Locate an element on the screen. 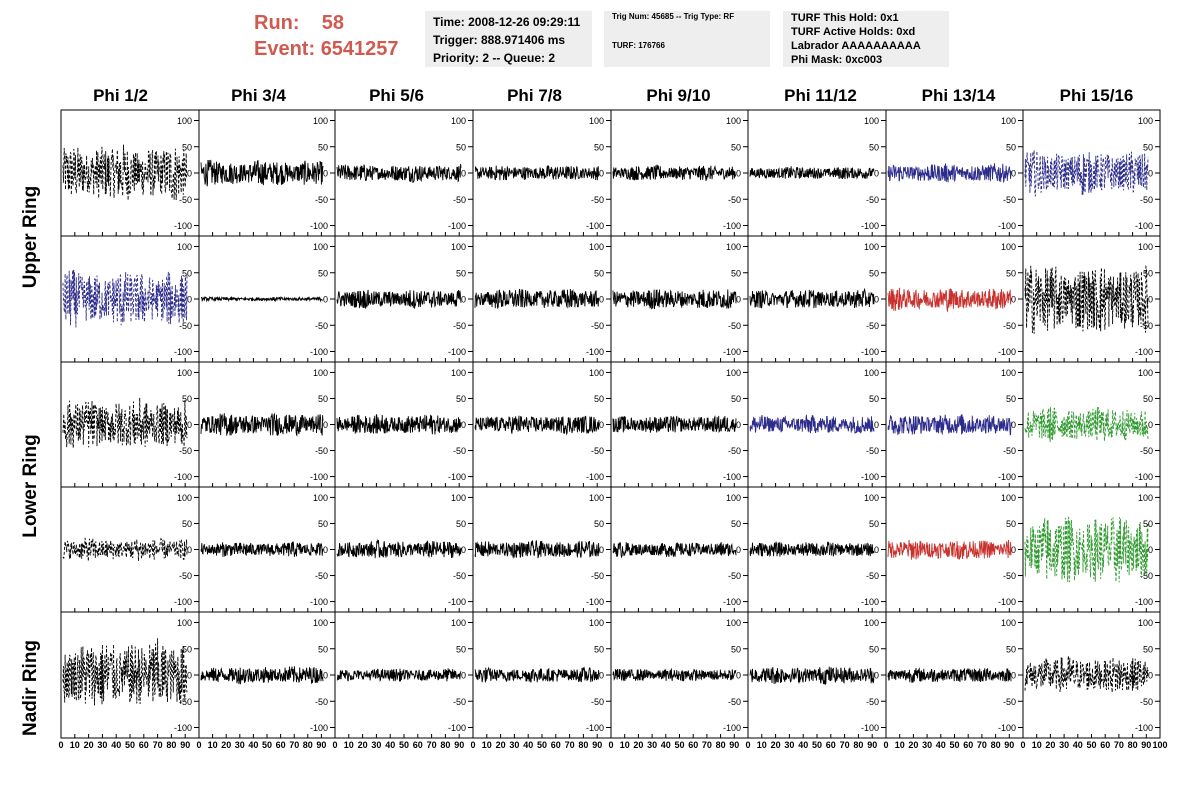  event-value: 6541257 is located at coordinates (359, 49).